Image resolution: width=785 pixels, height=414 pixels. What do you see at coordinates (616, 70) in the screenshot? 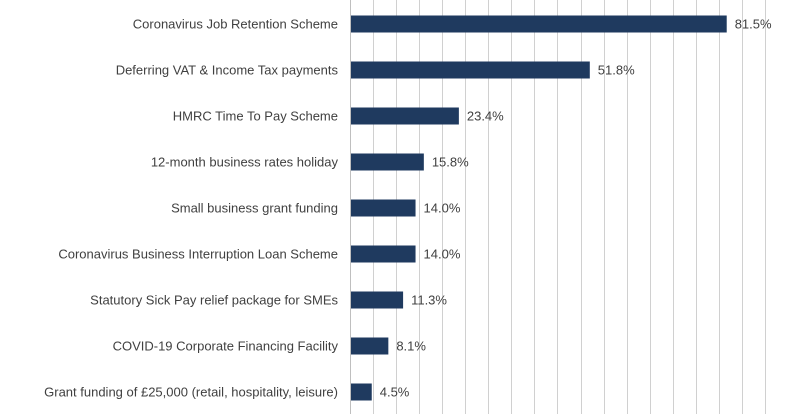
I see `value-label: 51.8%` at bounding box center [616, 70].